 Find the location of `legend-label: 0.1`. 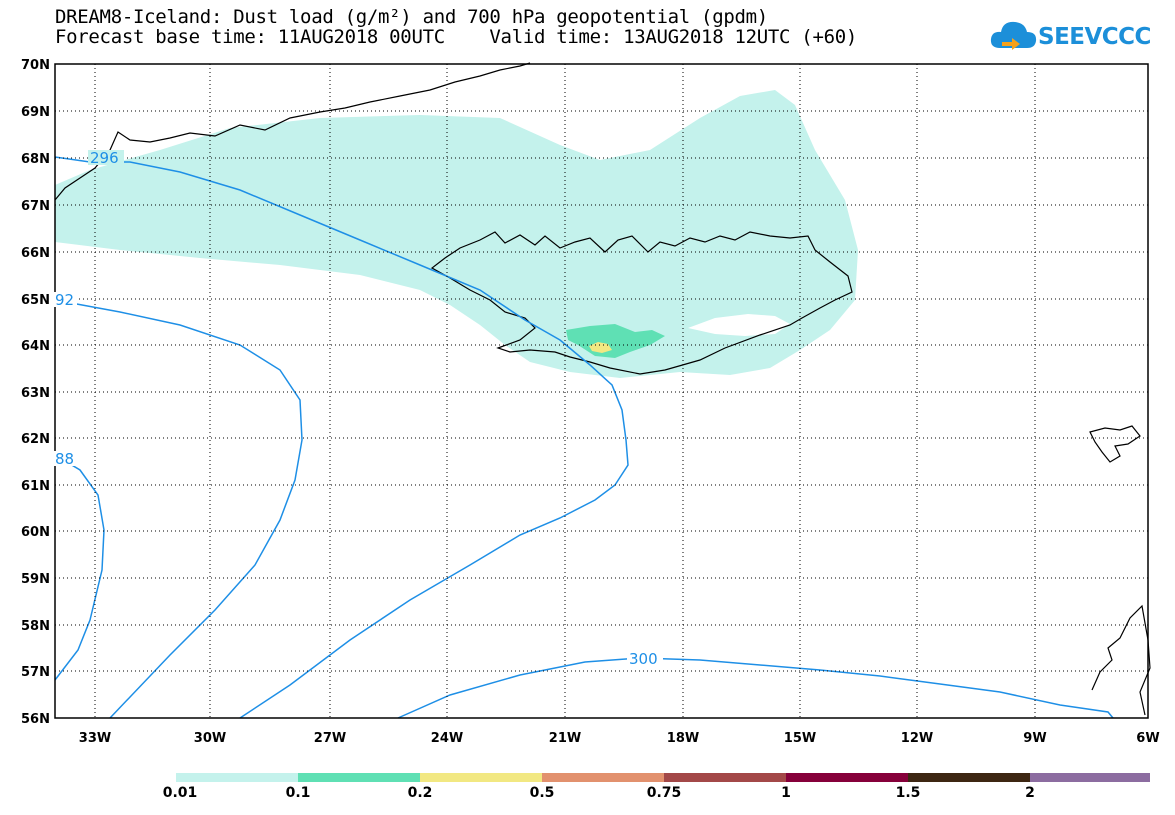

legend-label: 0.1 is located at coordinates (298, 793).